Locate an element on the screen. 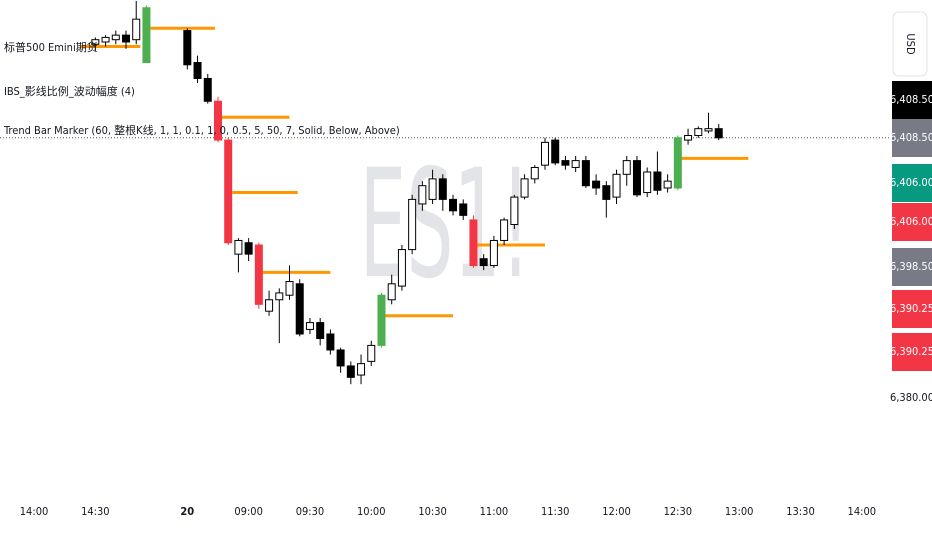  legend-text: IBS_影线比例_波动幅度 (4) is located at coordinates (69, 91).